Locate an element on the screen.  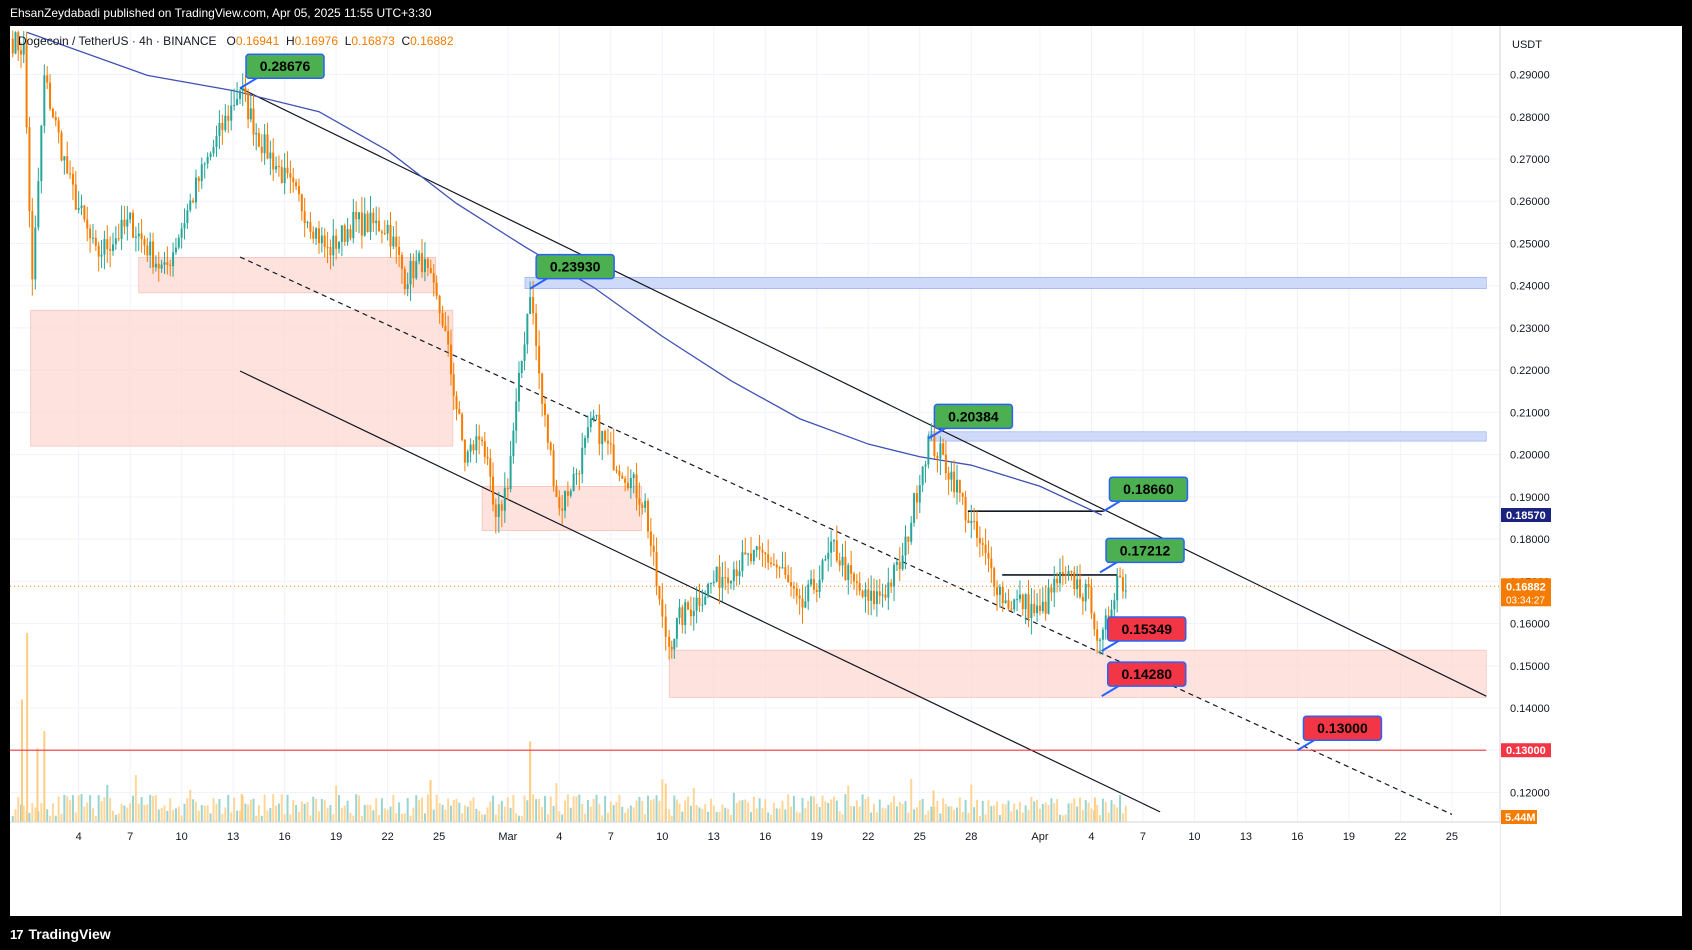
annotation-label-text: 0.14280 is located at coordinates (1146, 674).